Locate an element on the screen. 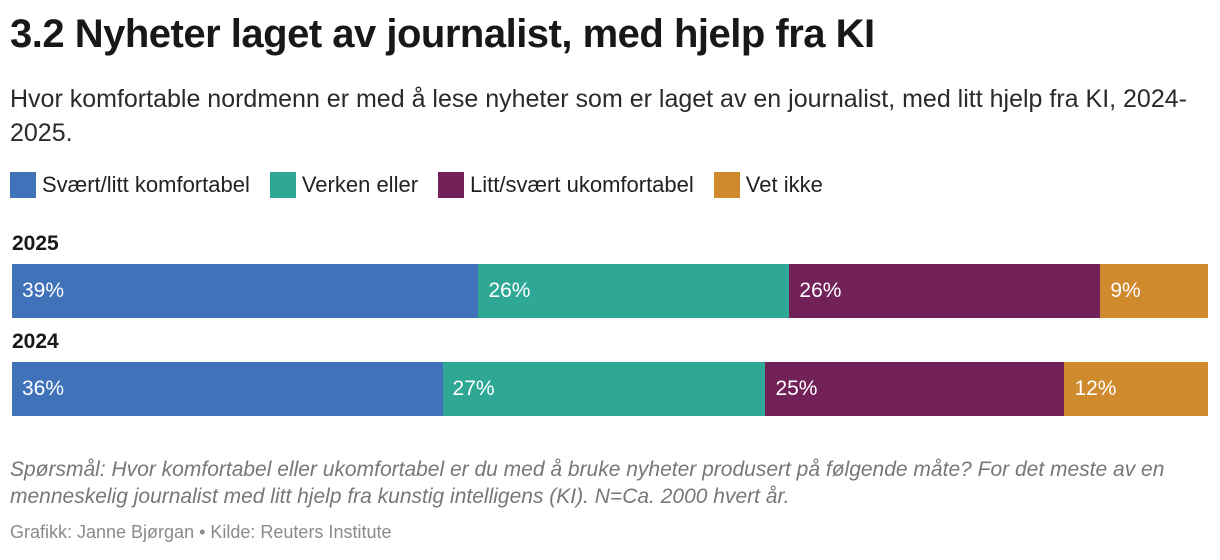 This screenshot has width=1220, height=560. legend-label: Vet ikke is located at coordinates (784, 184).